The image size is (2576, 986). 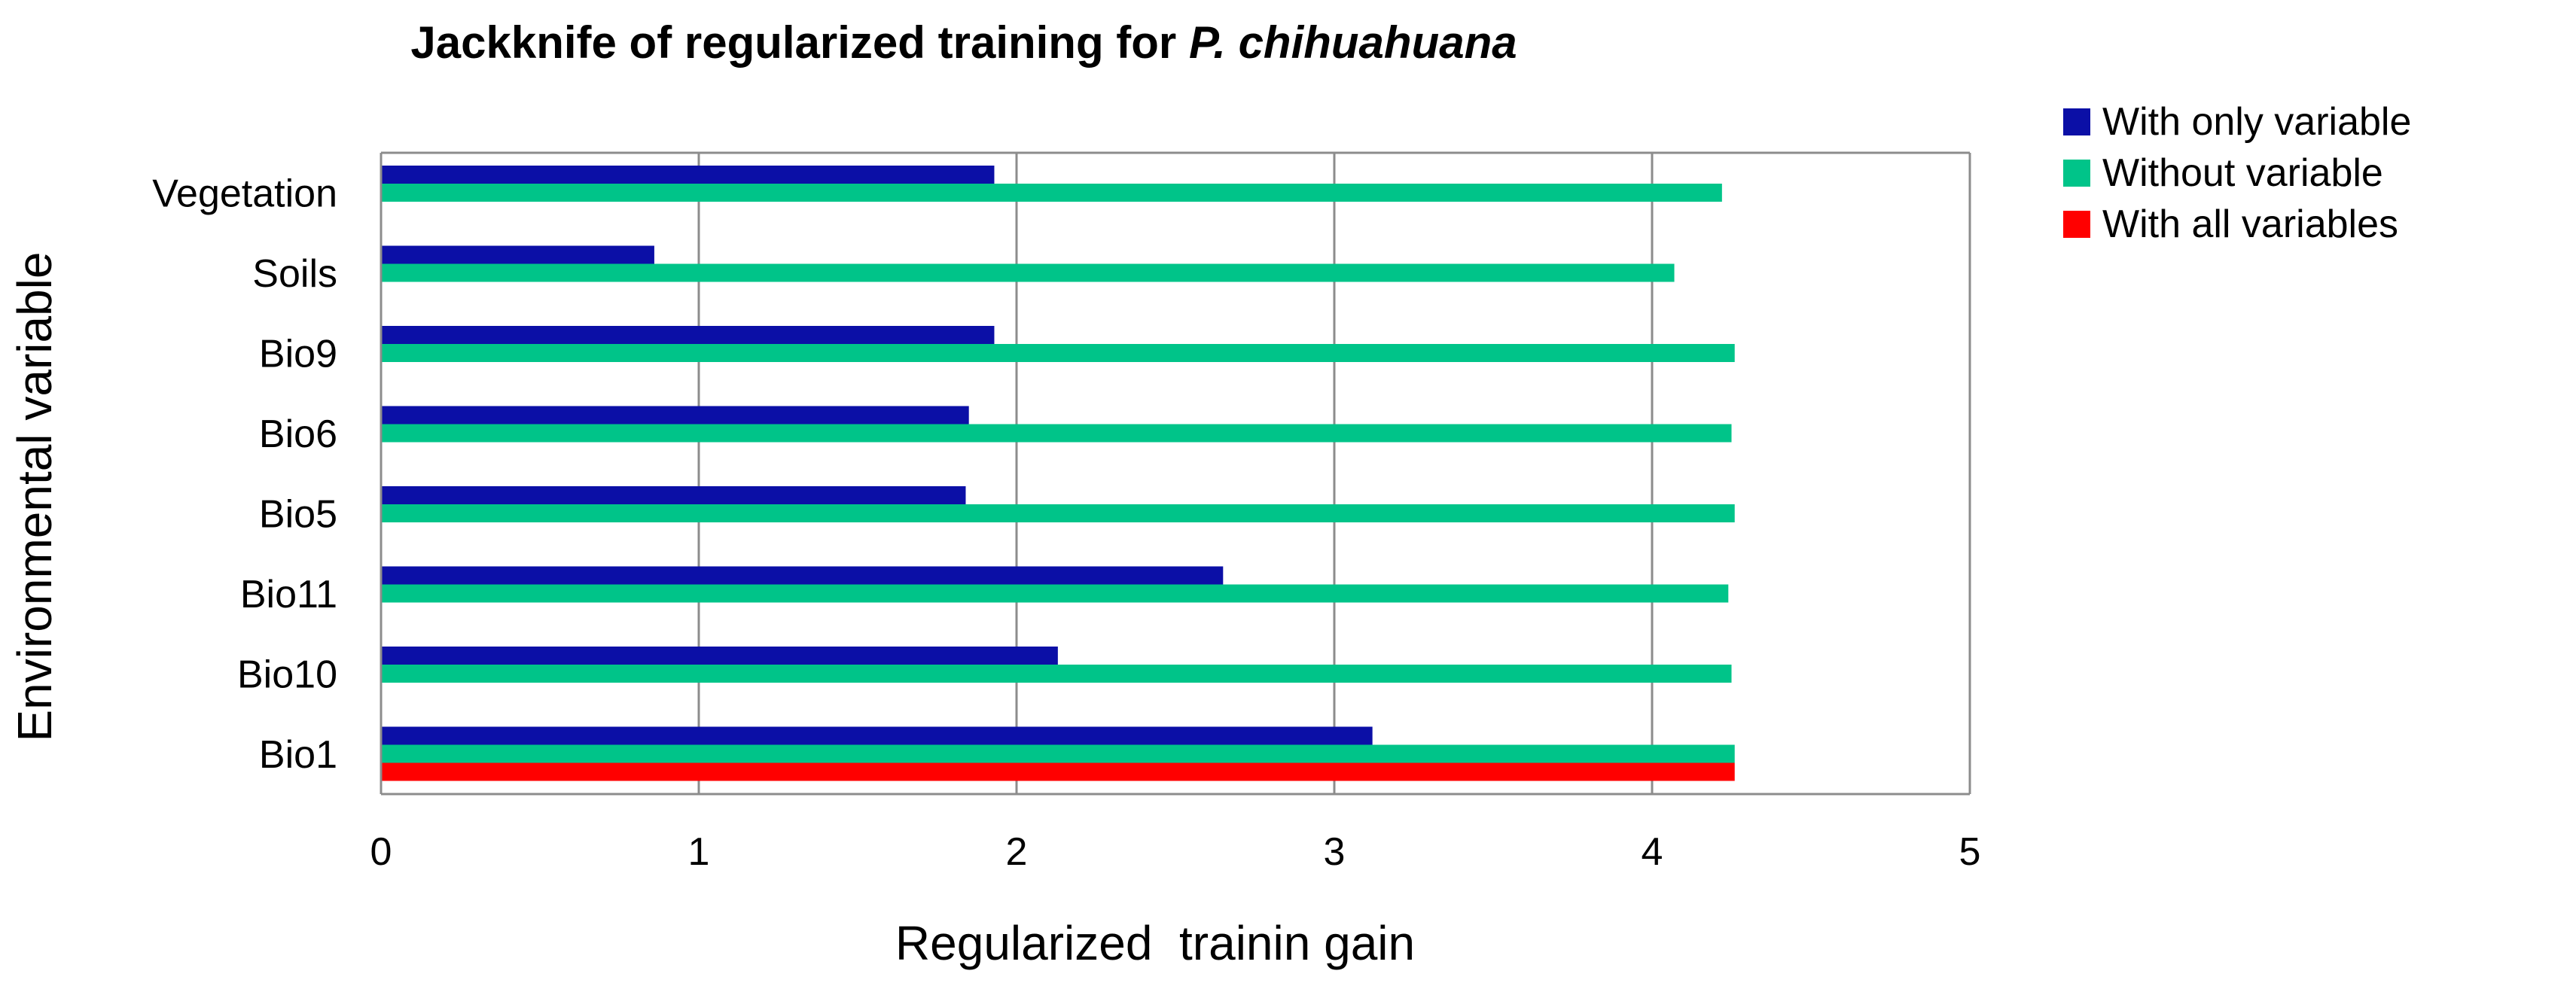 What do you see at coordinates (1017, 852) in the screenshot?
I see `x-tick-label: 2` at bounding box center [1017, 852].